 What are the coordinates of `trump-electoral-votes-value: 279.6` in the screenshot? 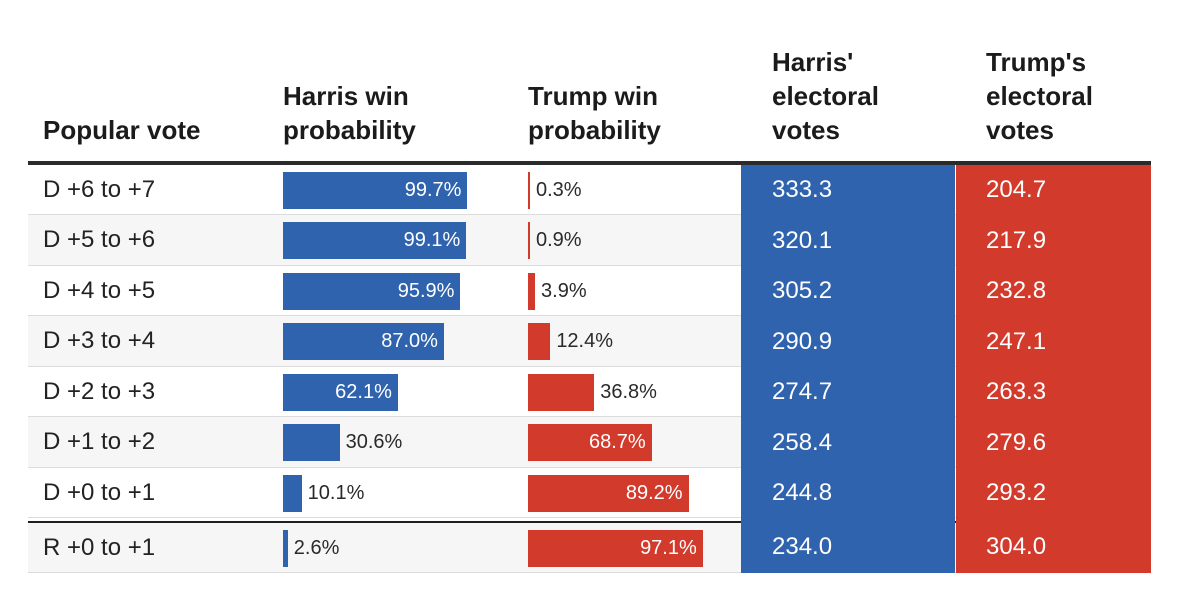 It's located at (1016, 442).